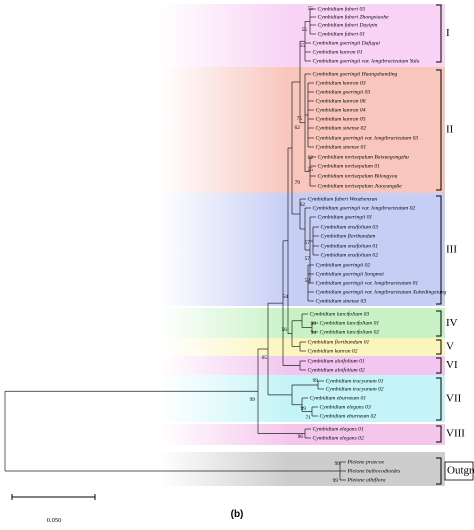 The image size is (474, 530). Describe the element at coordinates (300, 119) in the screenshot. I see `bootstrap-value: 75` at that location.